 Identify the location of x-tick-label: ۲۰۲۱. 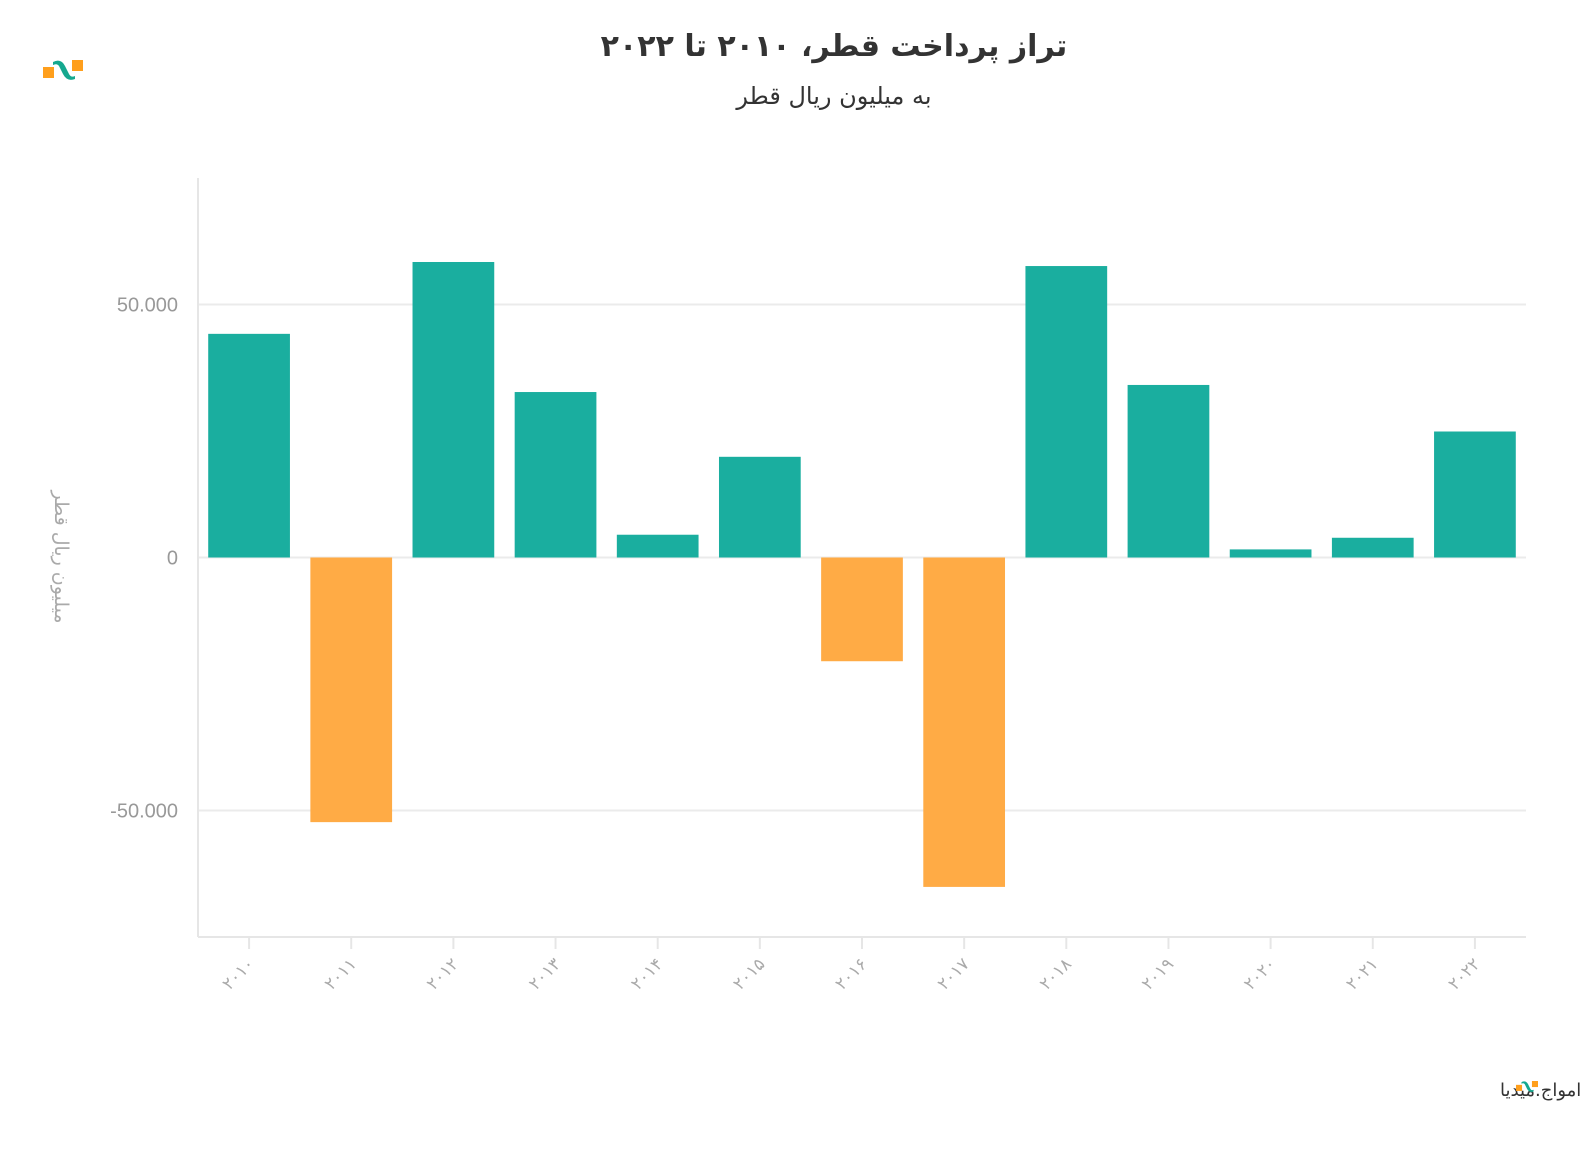
(1362, 974).